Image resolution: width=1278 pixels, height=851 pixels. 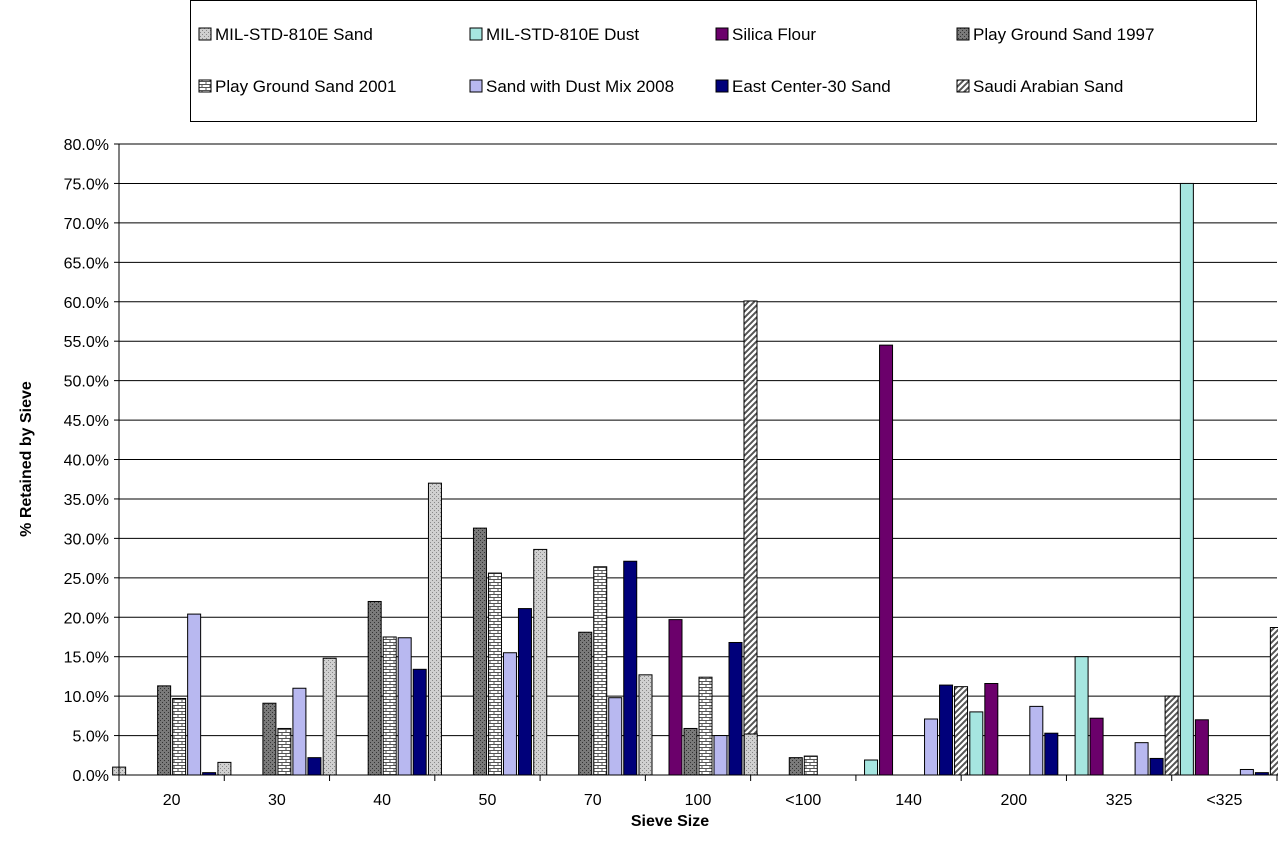 I want to click on y-axis-title: % Retained by Sieve, so click(x=26, y=459).